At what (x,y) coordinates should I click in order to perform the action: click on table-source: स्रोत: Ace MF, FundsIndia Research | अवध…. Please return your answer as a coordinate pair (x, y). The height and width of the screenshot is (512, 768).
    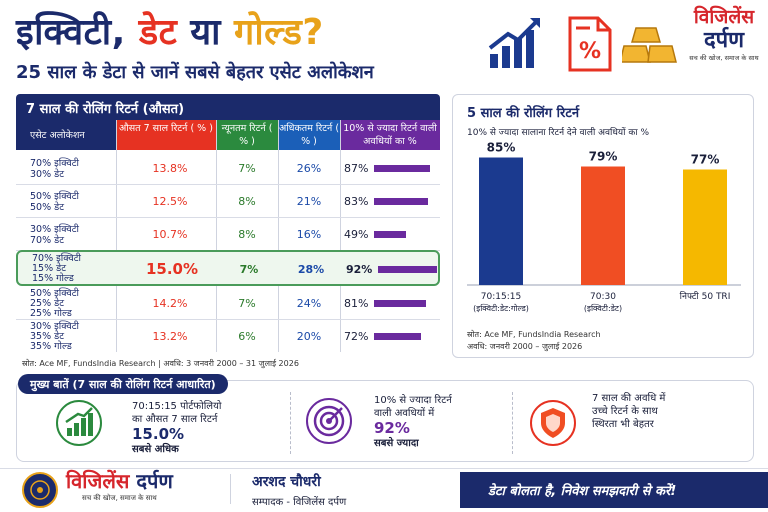
    Looking at the image, I should click on (160, 363).